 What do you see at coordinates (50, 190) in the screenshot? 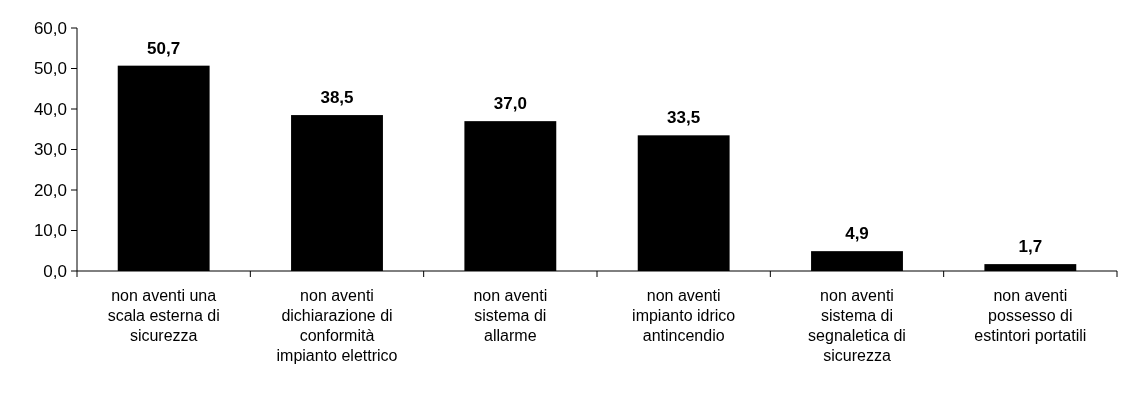
I see `y-tick-label: 20,0` at bounding box center [50, 190].